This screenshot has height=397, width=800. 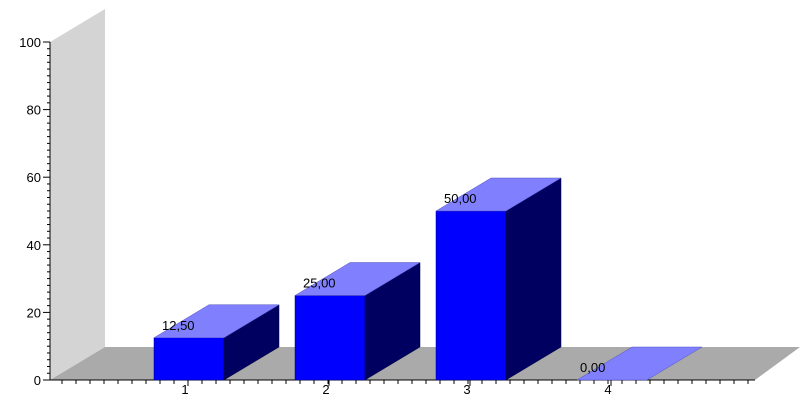 What do you see at coordinates (77, 194) in the screenshot?
I see `back-wall` at bounding box center [77, 194].